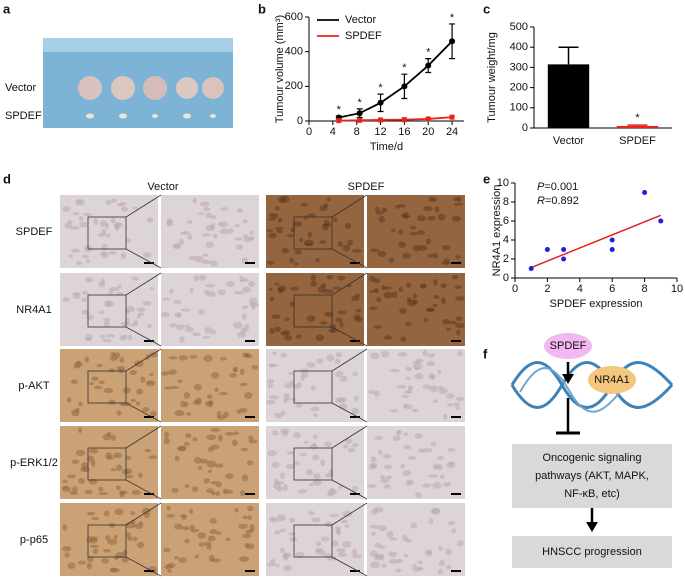  What do you see at coordinates (294, 52) in the screenshot?
I see `y-tick-label: 400` at bounding box center [294, 52].